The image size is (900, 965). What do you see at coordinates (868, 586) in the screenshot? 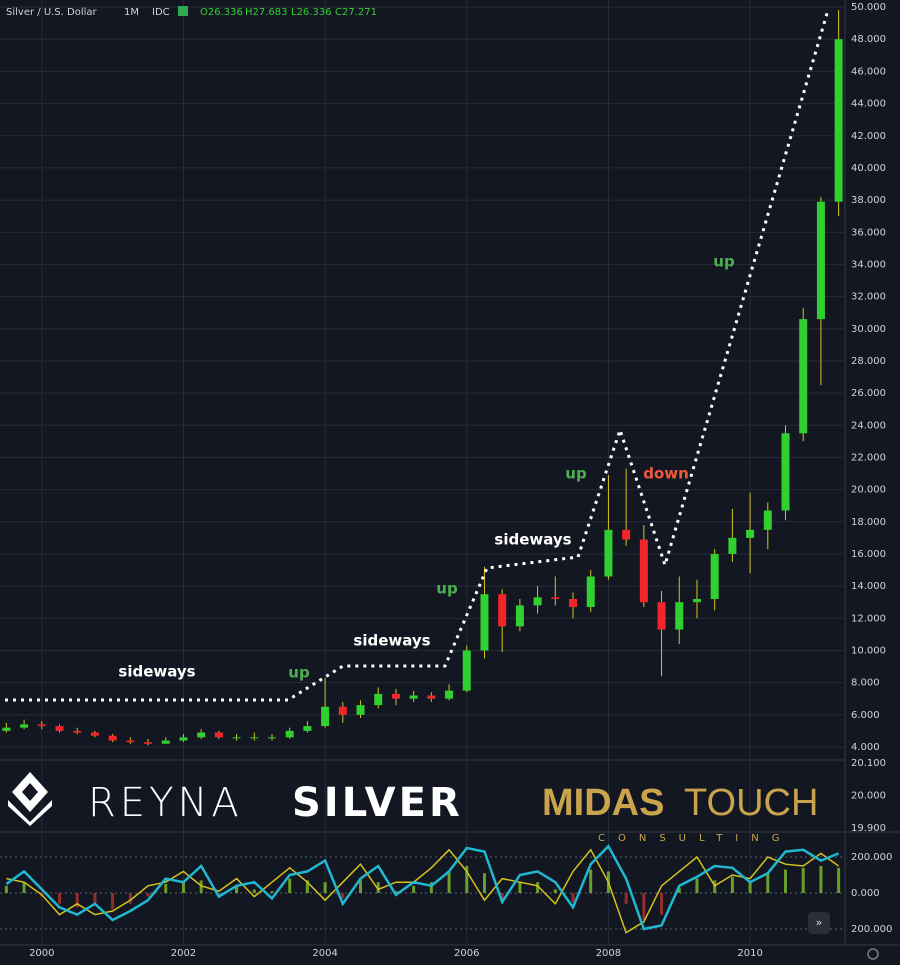
I see `y-tick-label: 14.000` at bounding box center [868, 586].